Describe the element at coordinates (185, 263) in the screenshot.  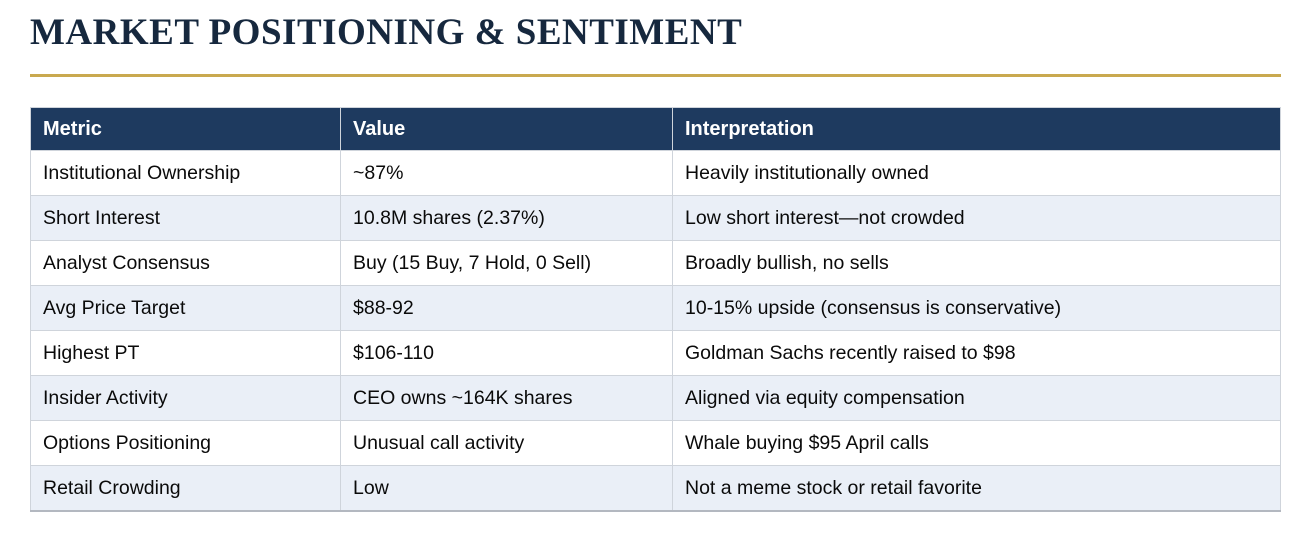
I see `metric-cell: Analyst Consensus` at that location.